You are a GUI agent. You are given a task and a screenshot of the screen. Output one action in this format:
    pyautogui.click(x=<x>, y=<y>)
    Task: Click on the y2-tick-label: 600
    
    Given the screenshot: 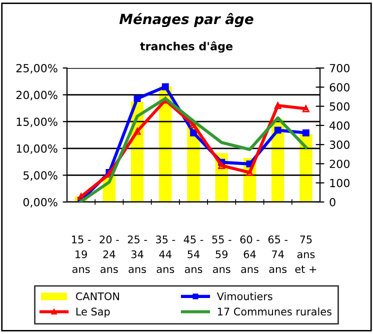 What is the action you would take?
    pyautogui.click(x=340, y=87)
    